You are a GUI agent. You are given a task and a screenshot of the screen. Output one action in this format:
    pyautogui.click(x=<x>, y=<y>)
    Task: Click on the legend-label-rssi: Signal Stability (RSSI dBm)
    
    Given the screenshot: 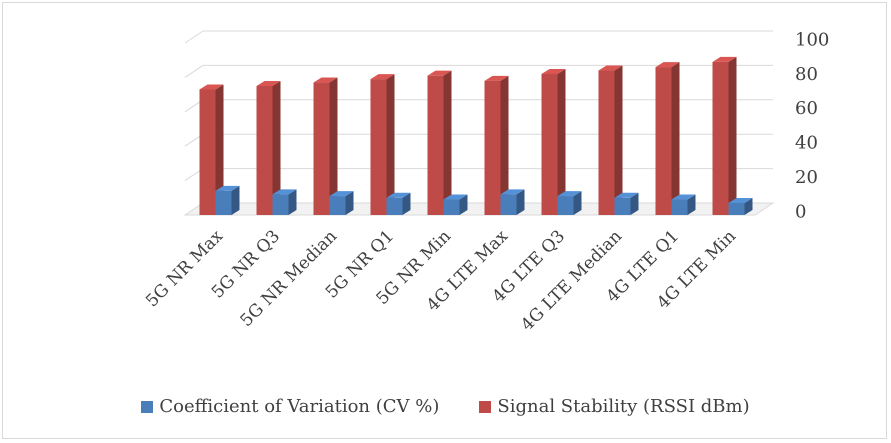 What is the action you would take?
    pyautogui.click(x=623, y=406)
    